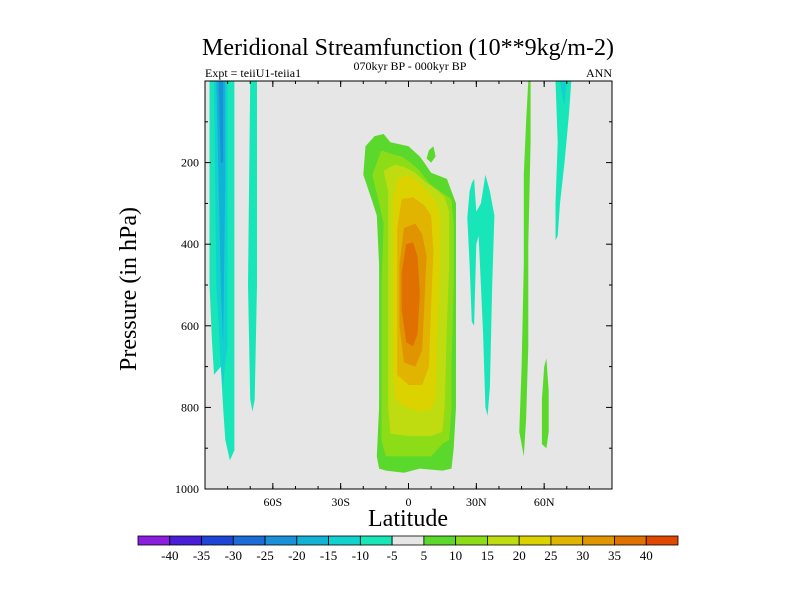 The width and height of the screenshot is (800, 600). Describe the element at coordinates (190, 407) in the screenshot. I see `y-tick-label: 800` at that location.